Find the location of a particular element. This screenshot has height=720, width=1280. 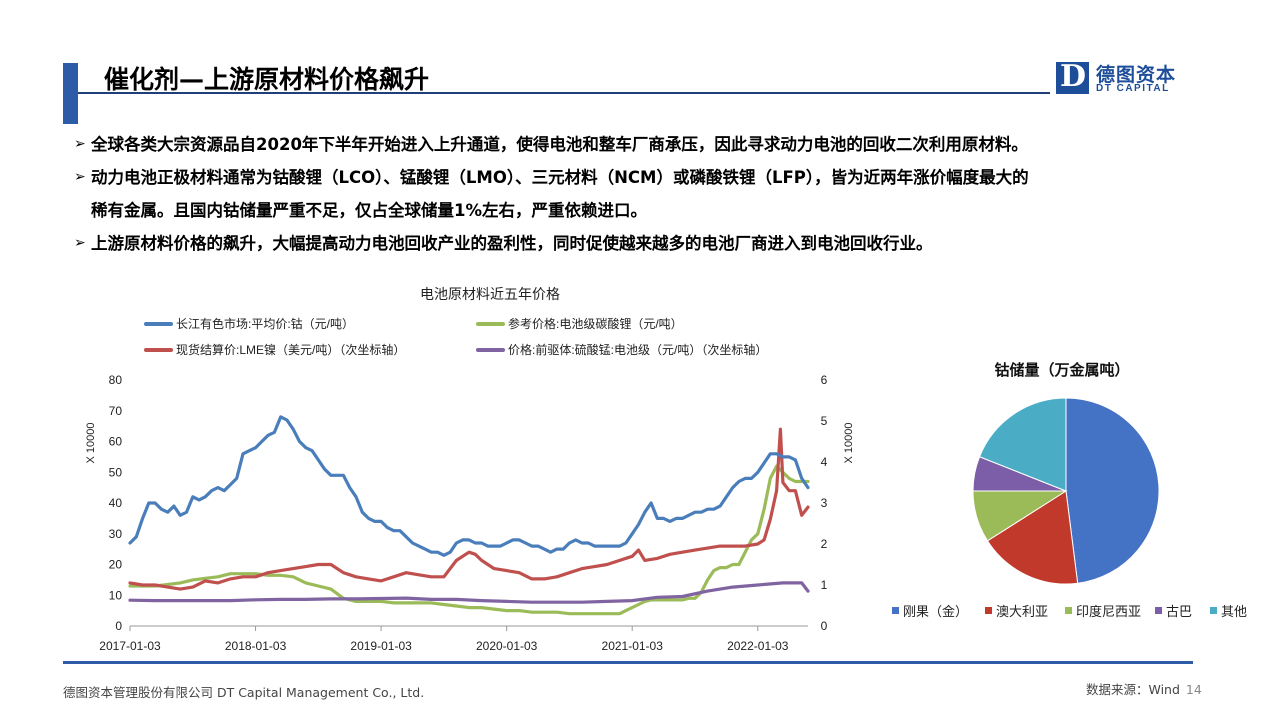

y-right-tick-label: 0 is located at coordinates (824, 626).